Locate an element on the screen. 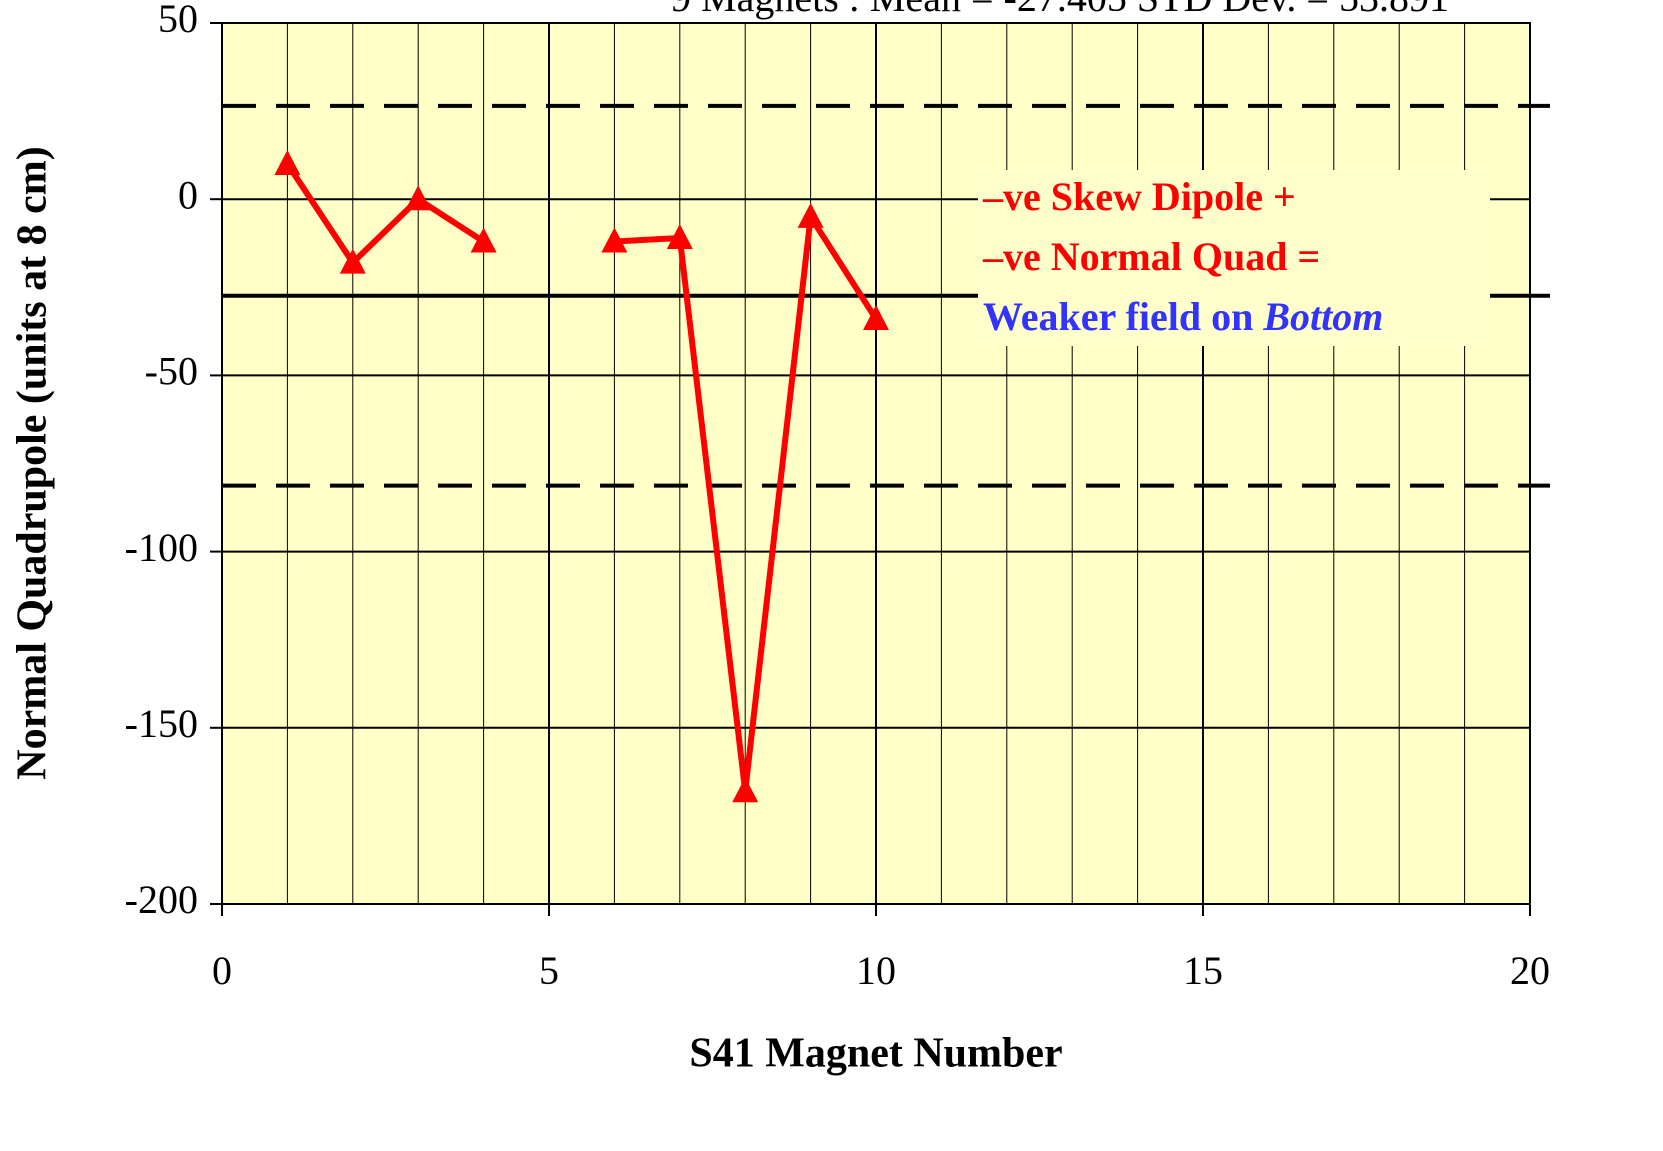 The width and height of the screenshot is (1663, 1151). annotation-line: Weaker field on Bottom is located at coordinates (1183, 316).